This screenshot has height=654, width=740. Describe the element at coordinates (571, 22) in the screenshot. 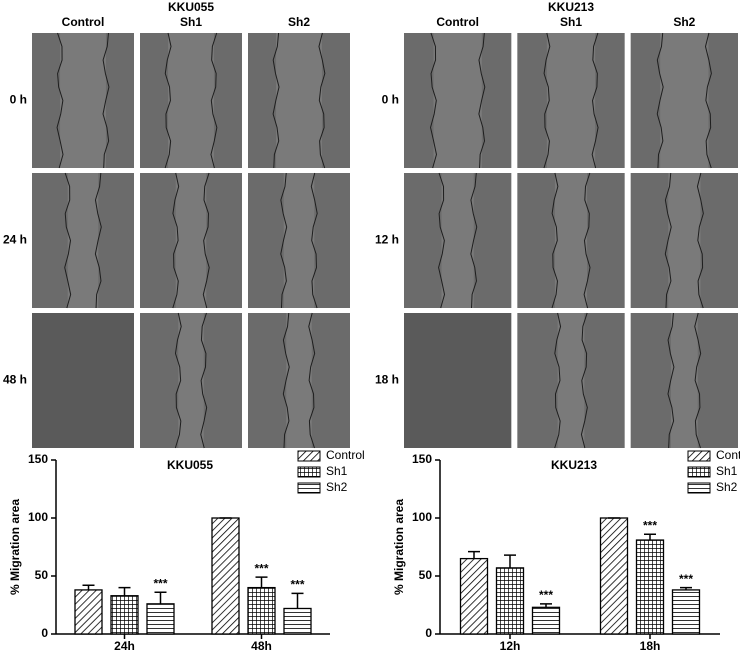

I see `column-label: Sh1` at that location.